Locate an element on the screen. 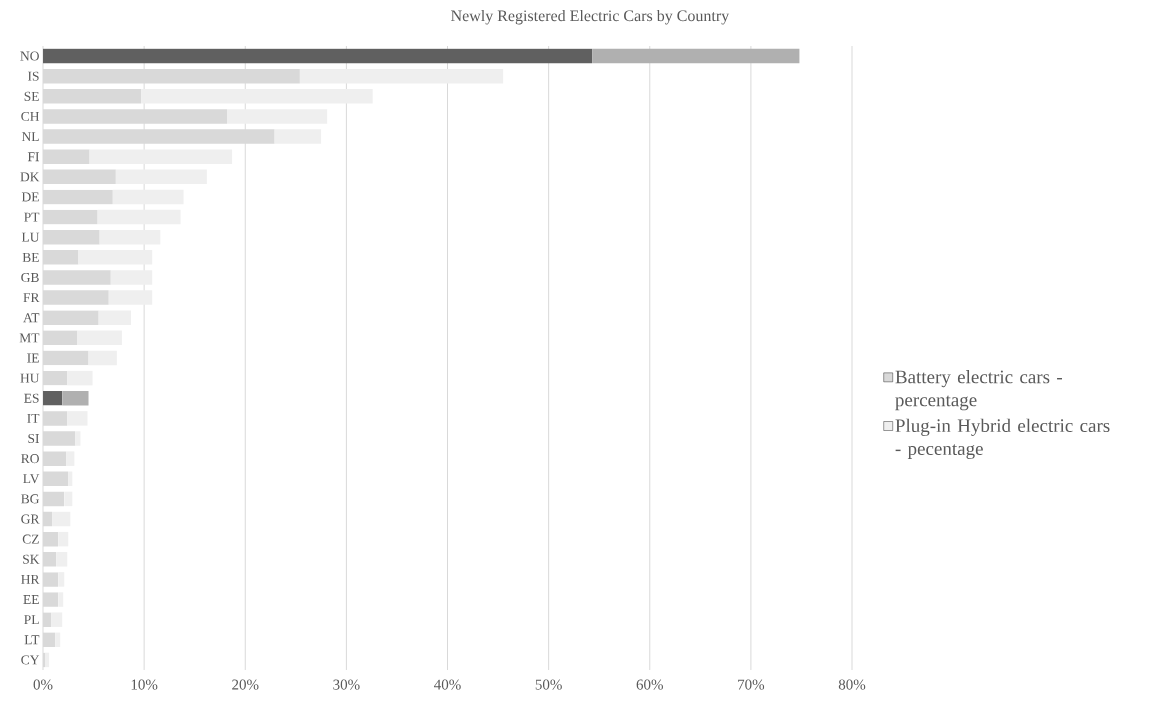 This screenshot has height=701, width=1170. x-tick-label: 30% is located at coordinates (346, 684).